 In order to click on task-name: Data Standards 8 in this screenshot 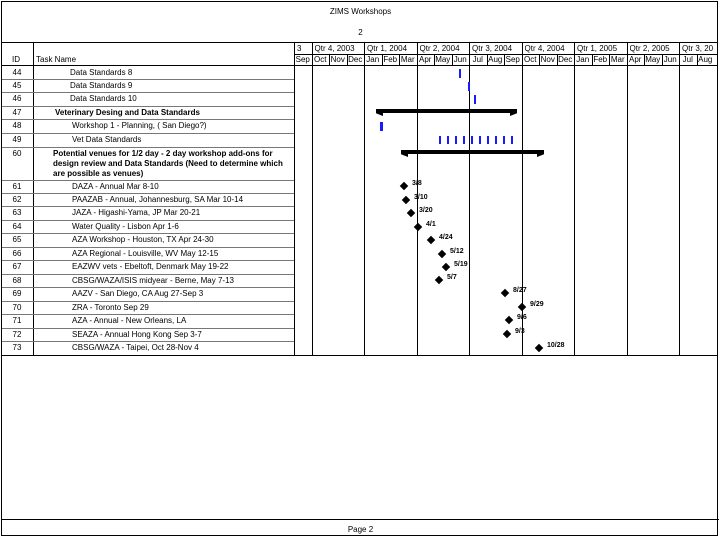, I will do `click(101, 72)`.